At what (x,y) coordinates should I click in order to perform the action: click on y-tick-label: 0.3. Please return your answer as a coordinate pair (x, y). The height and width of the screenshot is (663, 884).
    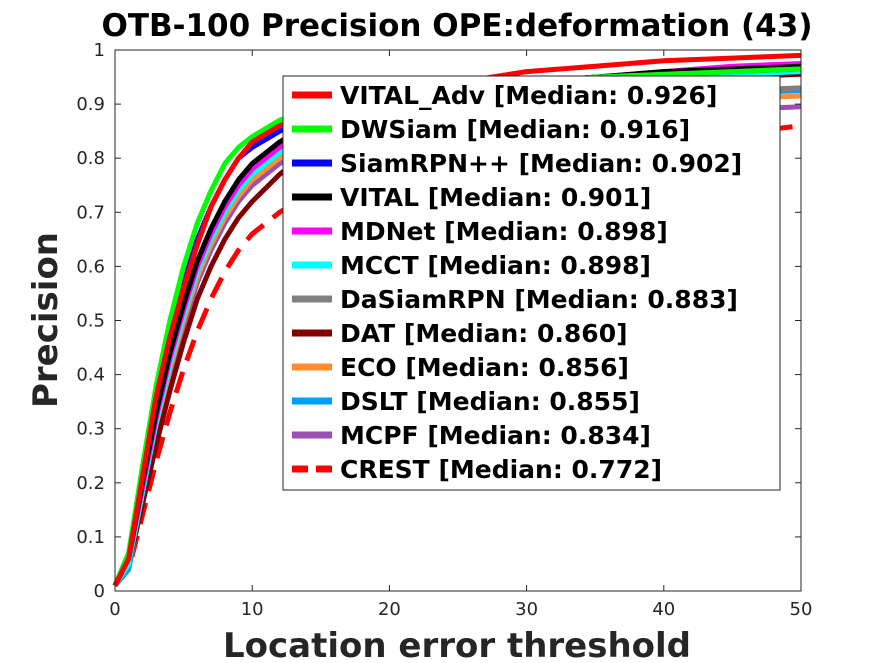
    Looking at the image, I should click on (90, 429).